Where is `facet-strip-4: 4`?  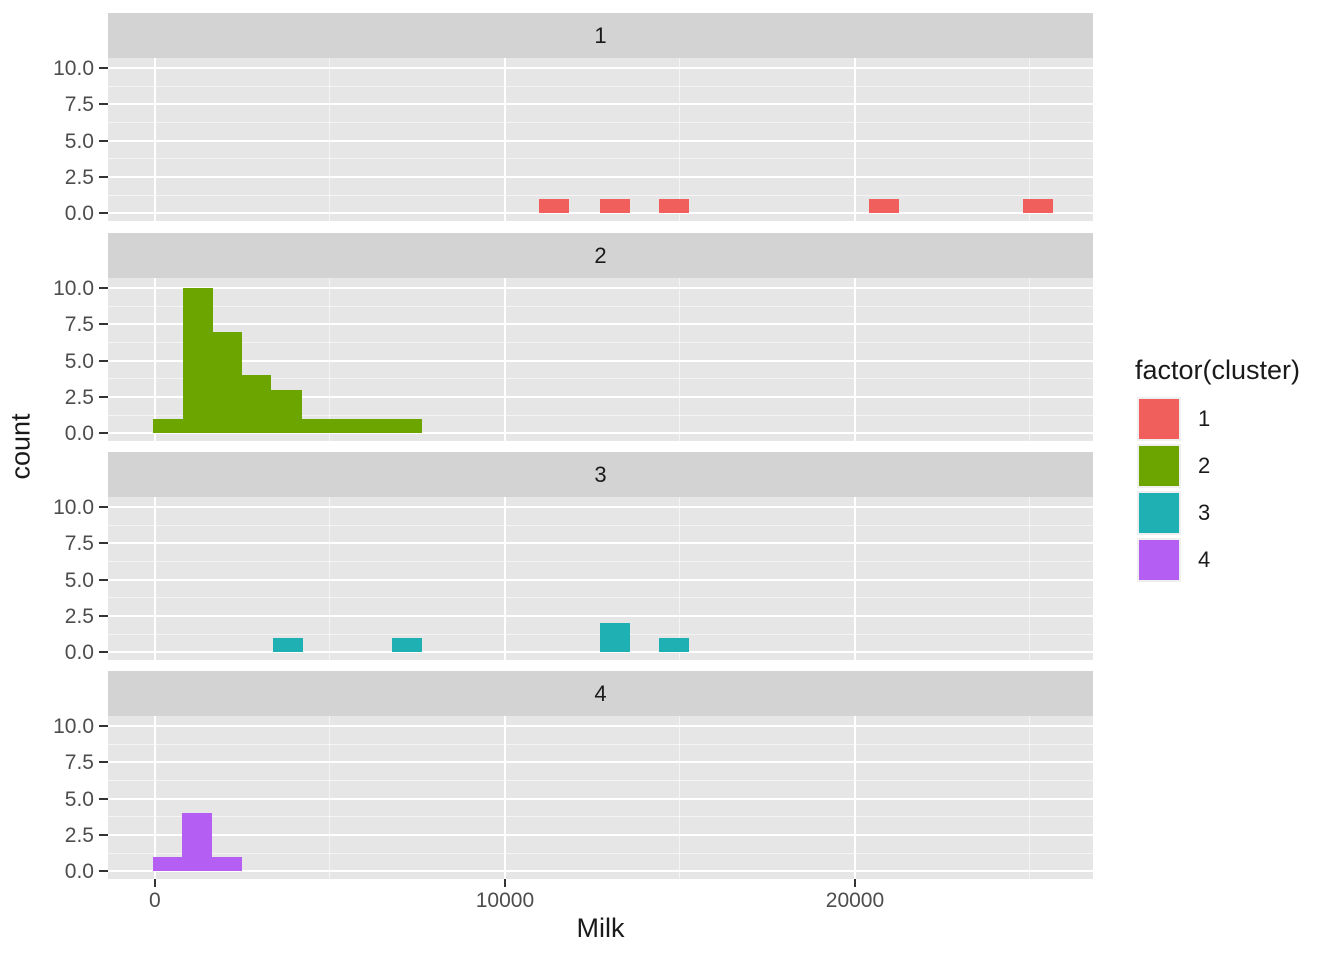 facet-strip-4: 4 is located at coordinates (600, 693).